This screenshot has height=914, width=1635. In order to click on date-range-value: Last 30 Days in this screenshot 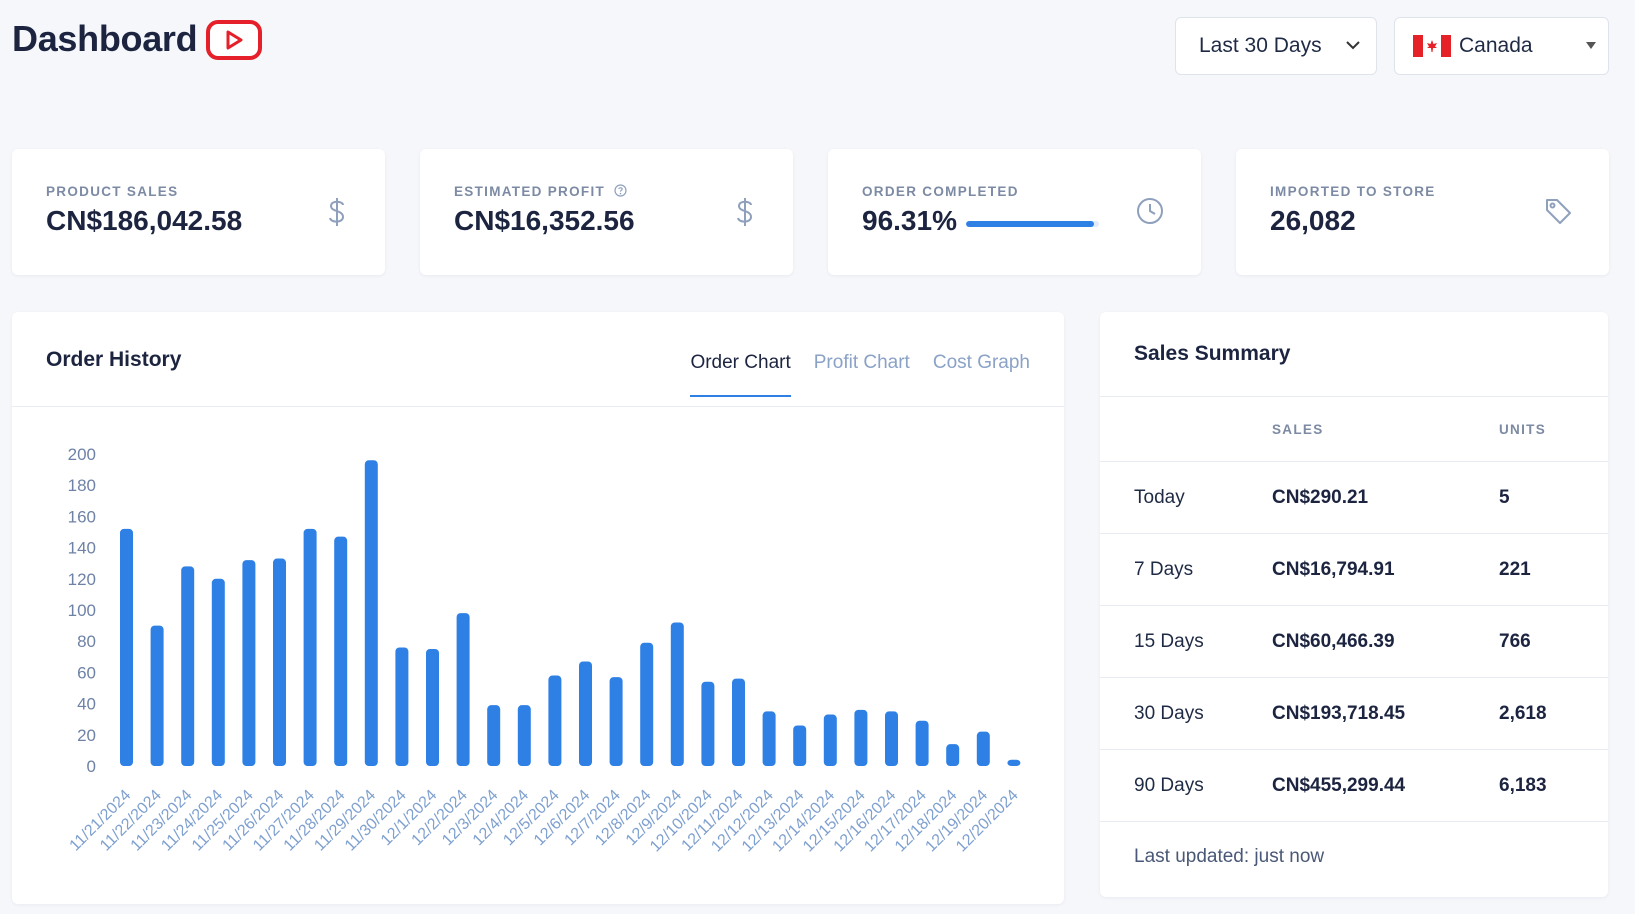, I will do `click(1260, 45)`.